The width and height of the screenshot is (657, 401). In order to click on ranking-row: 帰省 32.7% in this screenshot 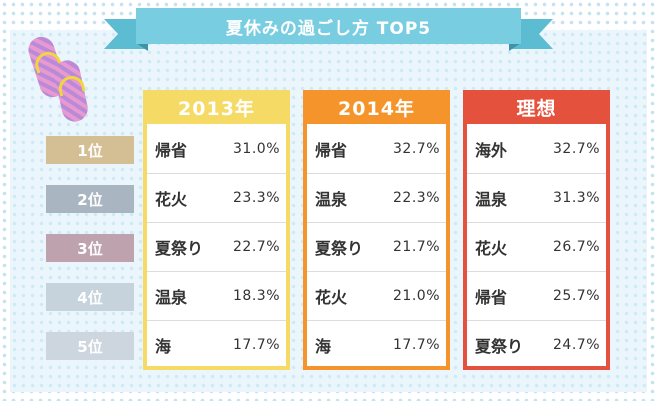, I will do `click(376, 148)`.